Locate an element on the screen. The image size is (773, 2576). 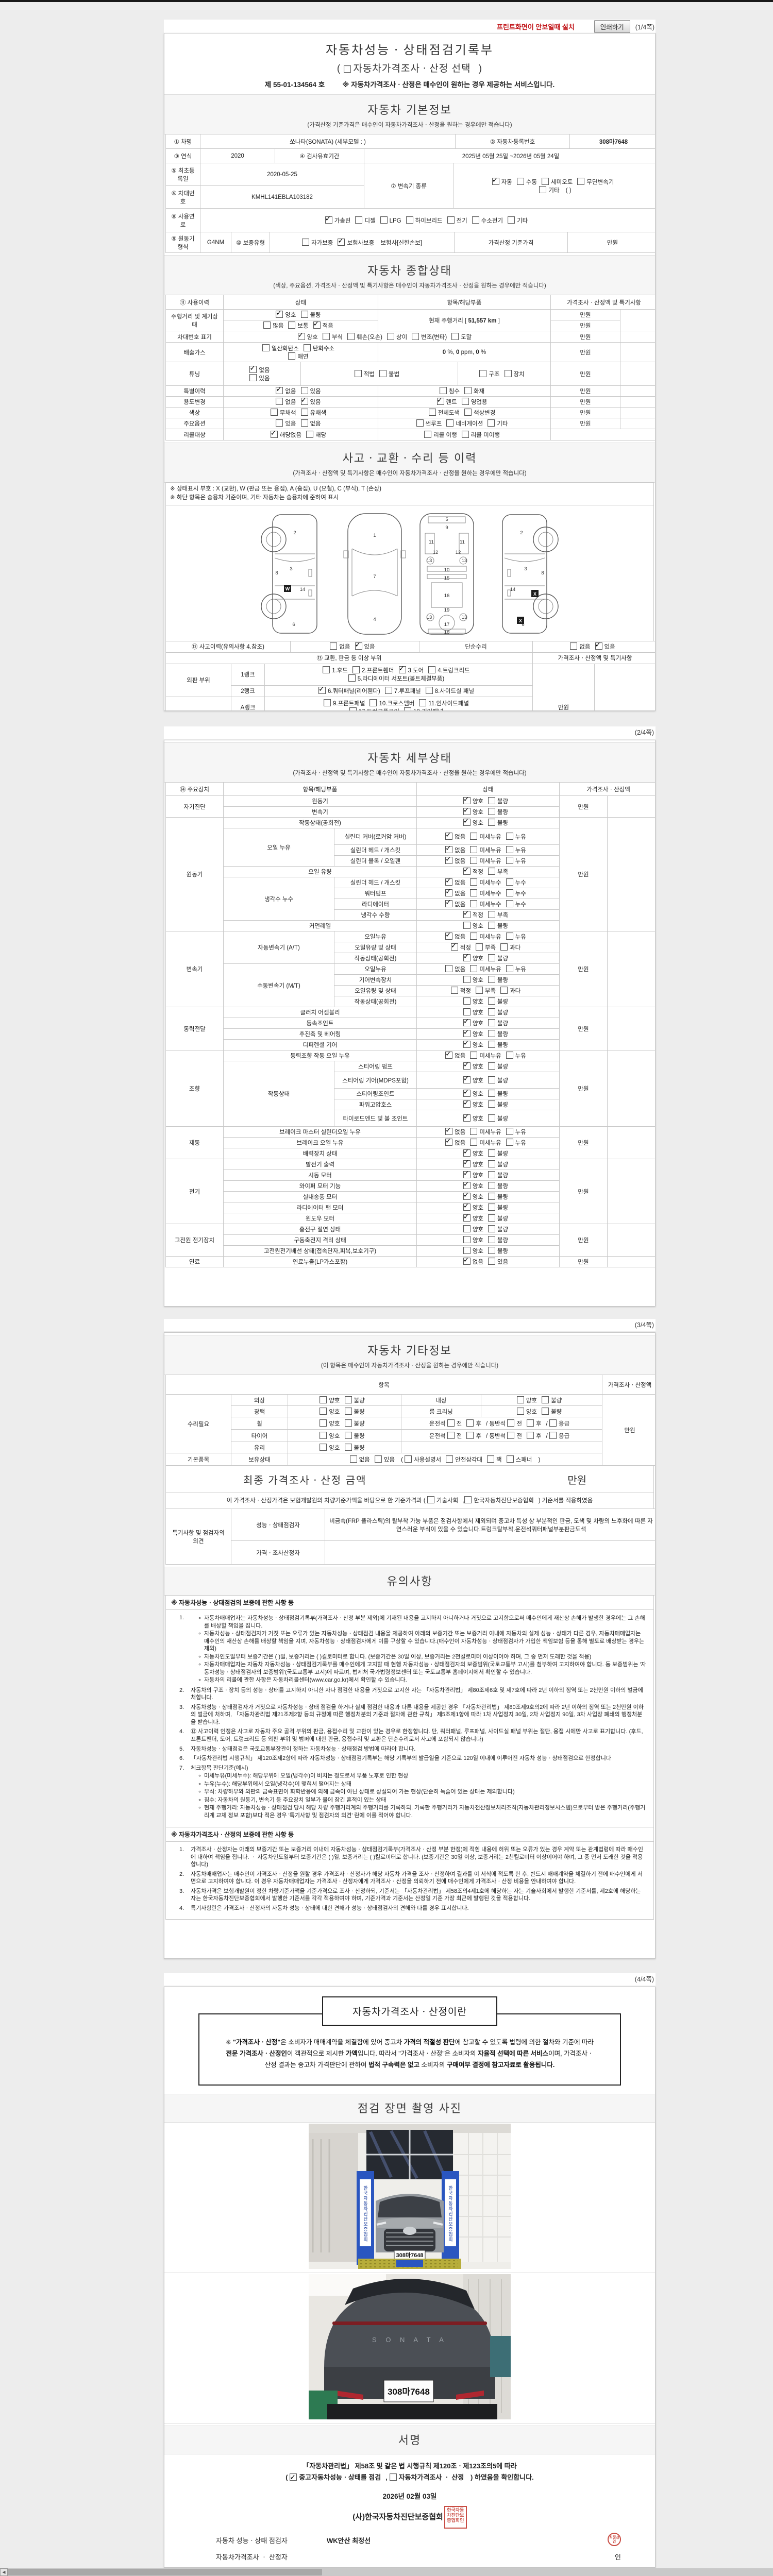
form-field-cell: 일산화탄소 탄화수소 매연 is located at coordinates (301, 352).